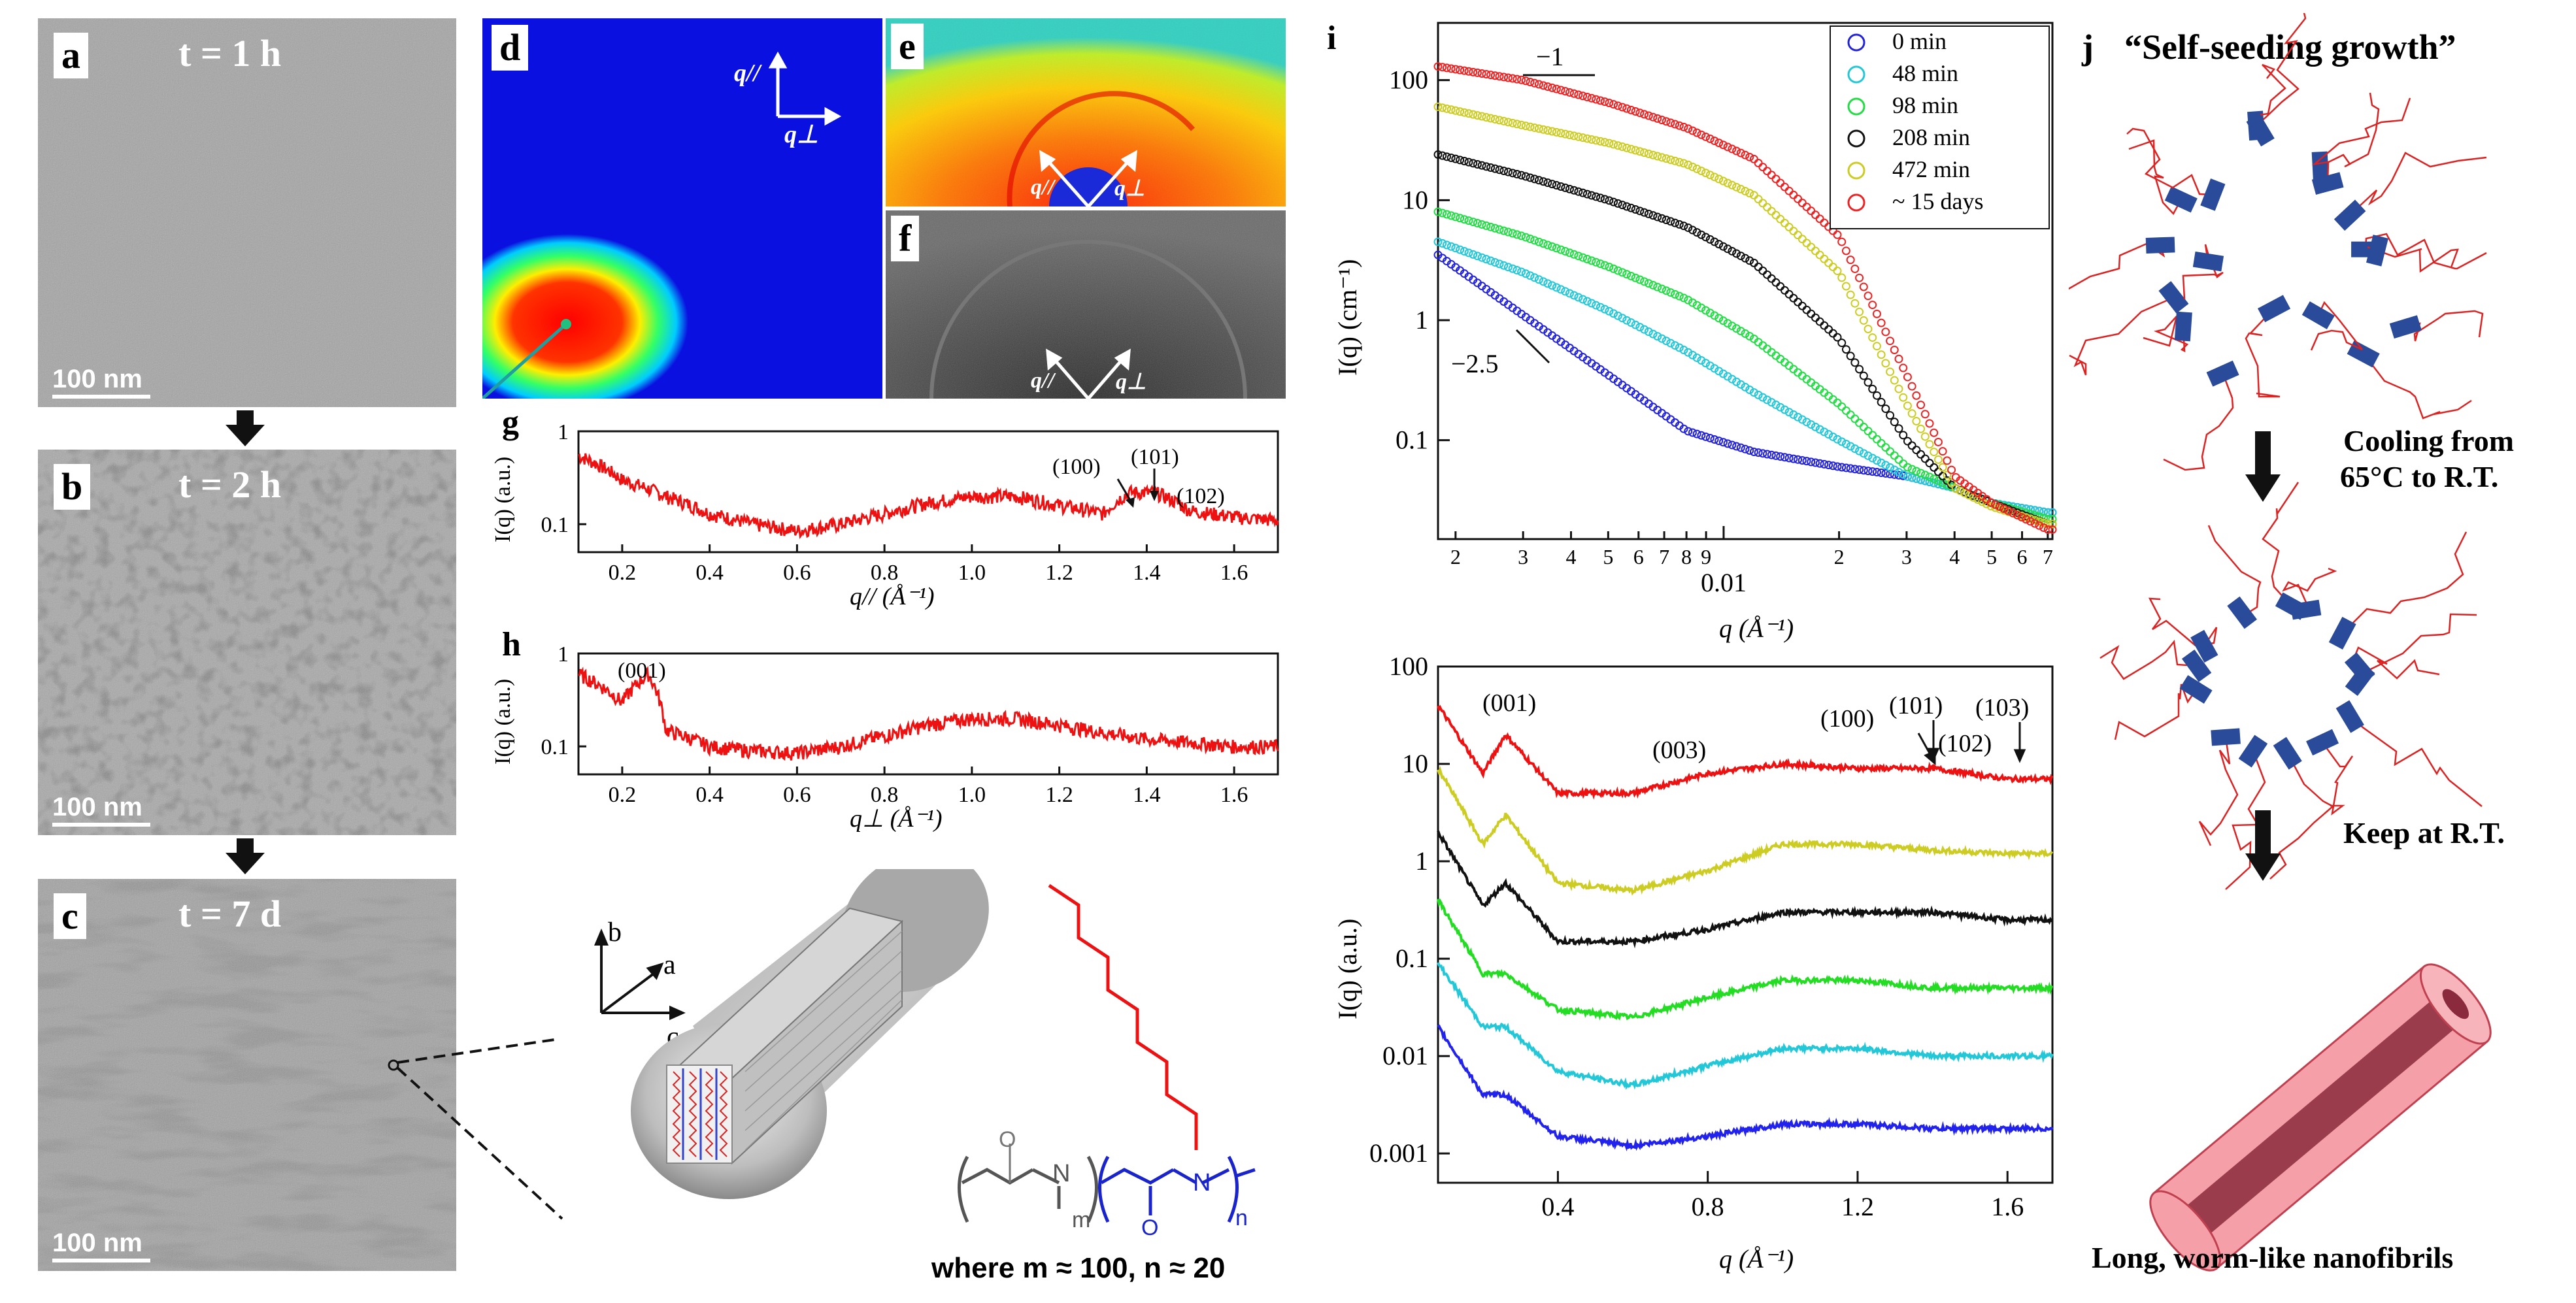  What do you see at coordinates (925, 1076) in the screenshot?
I see `crystal-structure-diagram: b a c O N m O N n whe` at bounding box center [925, 1076].